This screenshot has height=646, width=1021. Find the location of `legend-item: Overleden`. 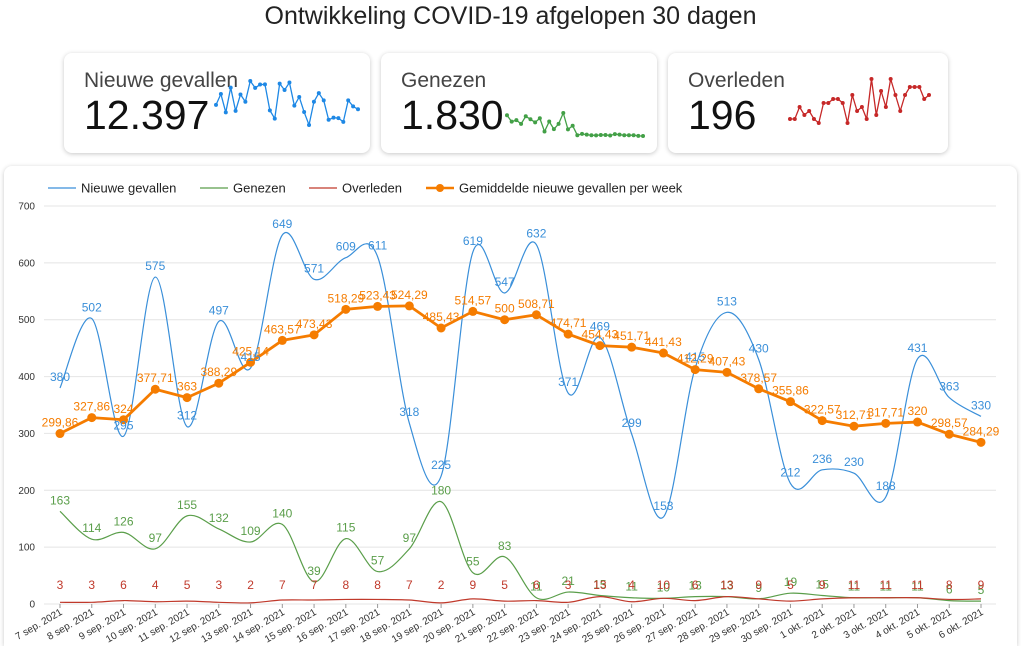

legend-item: Overleden is located at coordinates (355, 188).